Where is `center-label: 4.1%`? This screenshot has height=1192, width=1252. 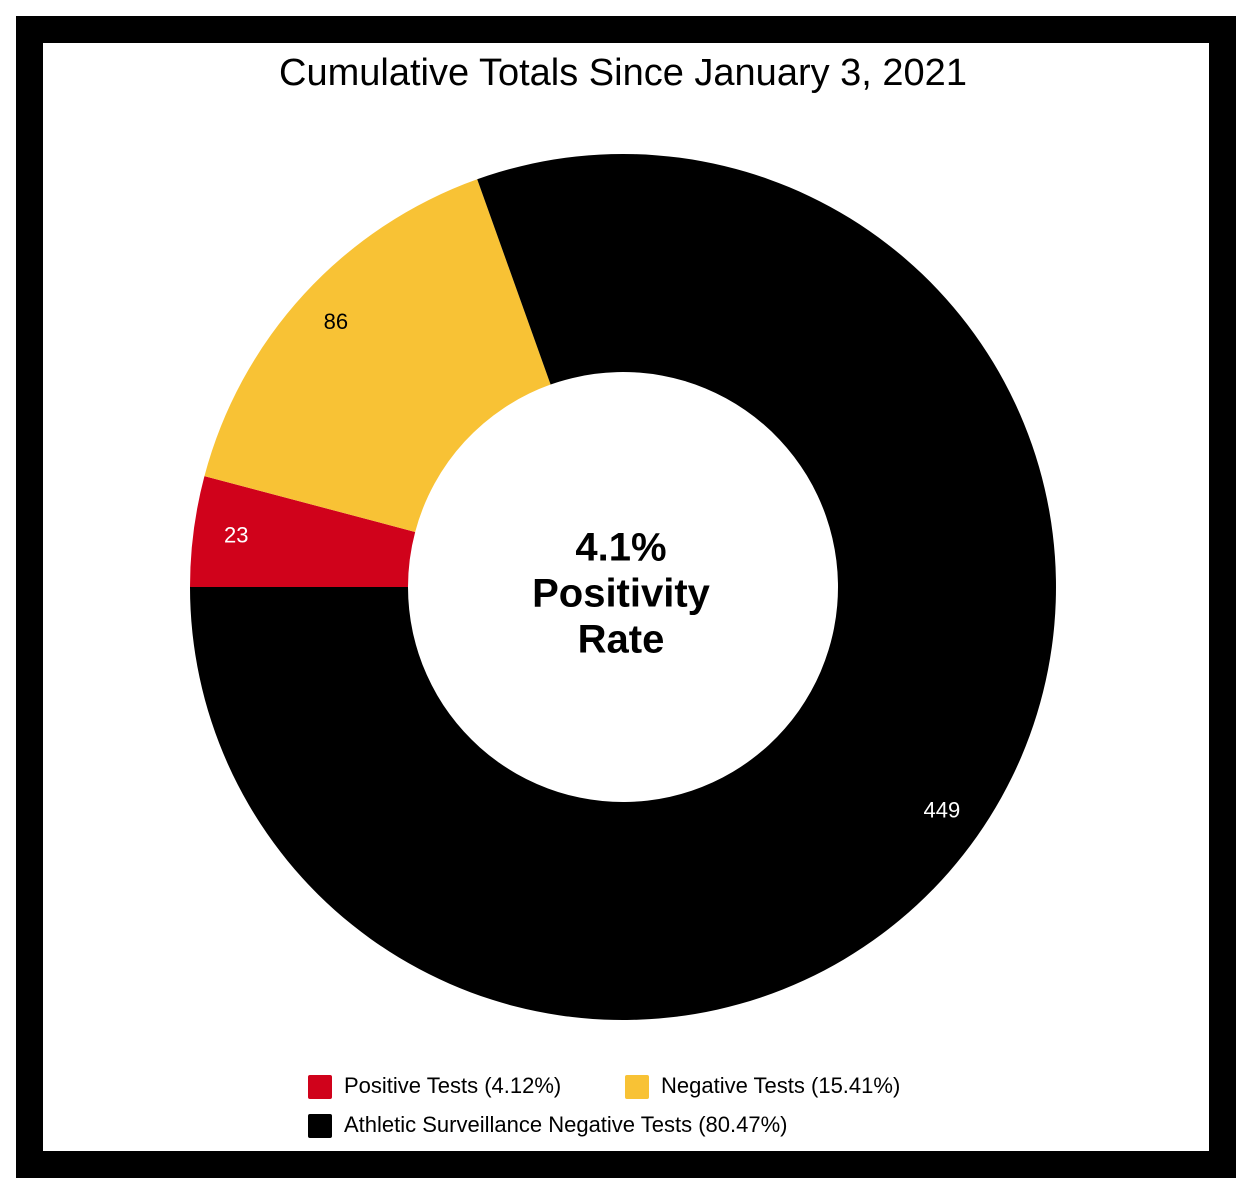
center-label: 4.1% is located at coordinates (620, 548).